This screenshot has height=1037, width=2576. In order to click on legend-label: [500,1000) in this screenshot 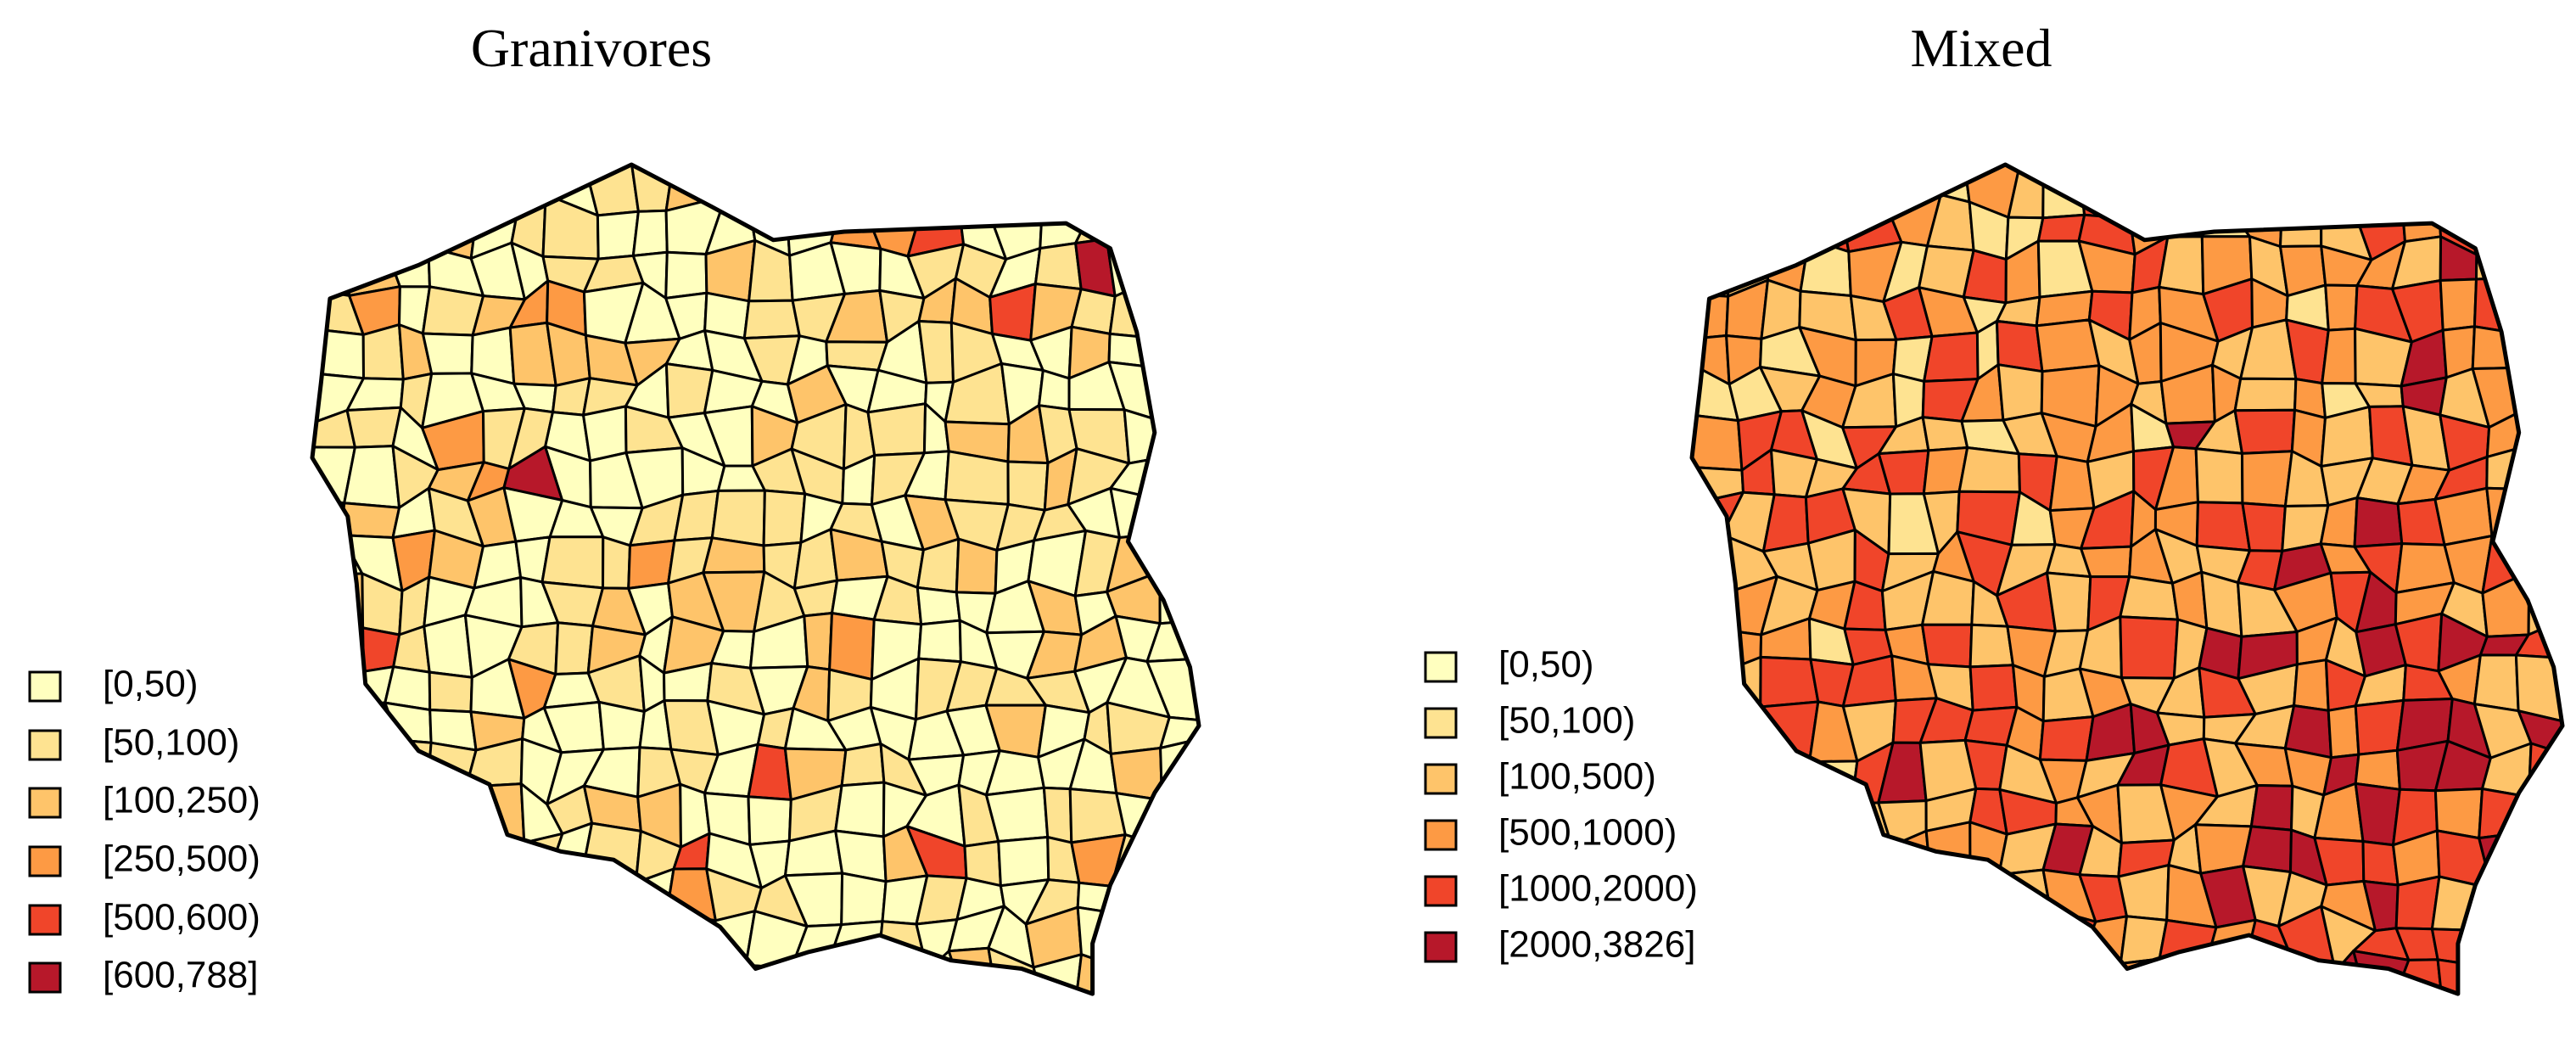, I will do `click(1587, 833)`.